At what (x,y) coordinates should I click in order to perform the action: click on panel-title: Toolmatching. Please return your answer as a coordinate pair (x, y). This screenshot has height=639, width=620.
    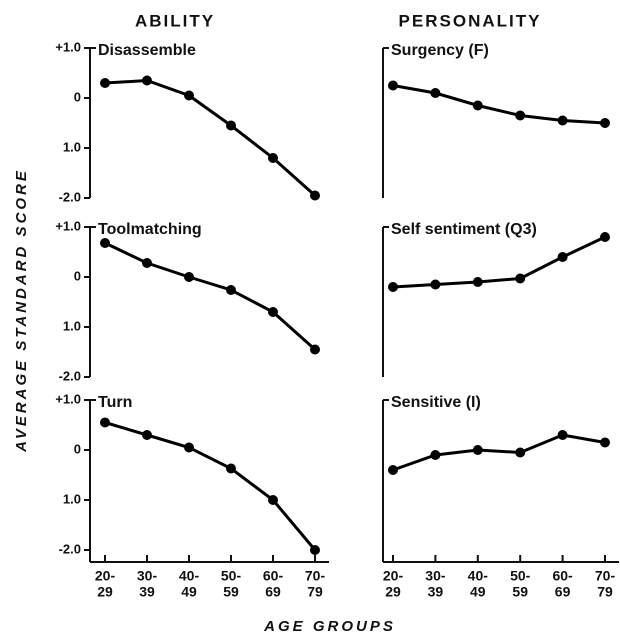
    Looking at the image, I should click on (150, 229).